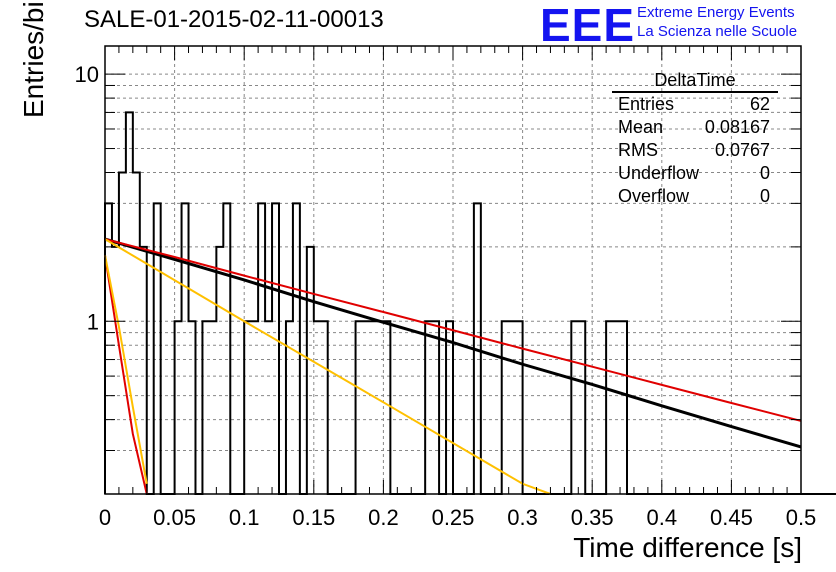 This screenshot has width=836, height=572. I want to click on stats-title: DeltaTime, so click(695, 81).